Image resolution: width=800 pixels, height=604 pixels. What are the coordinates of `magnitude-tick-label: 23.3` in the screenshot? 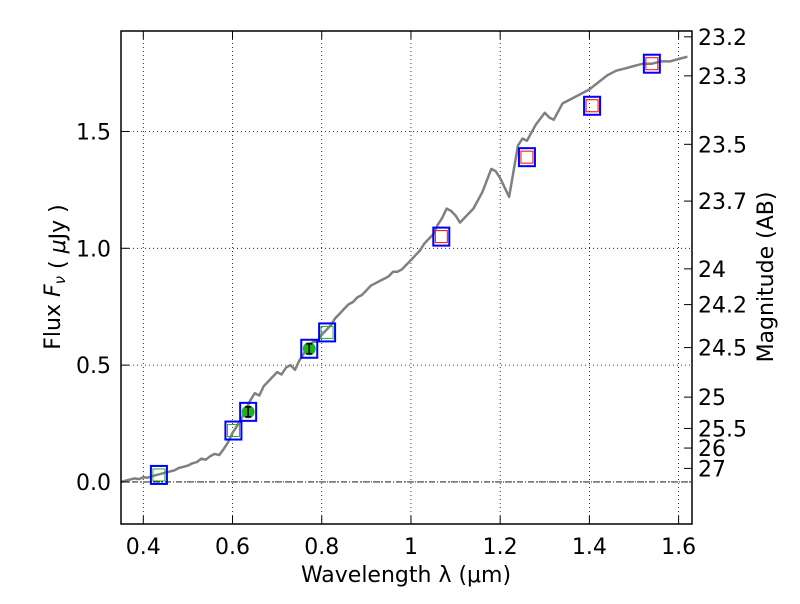 It's located at (722, 77).